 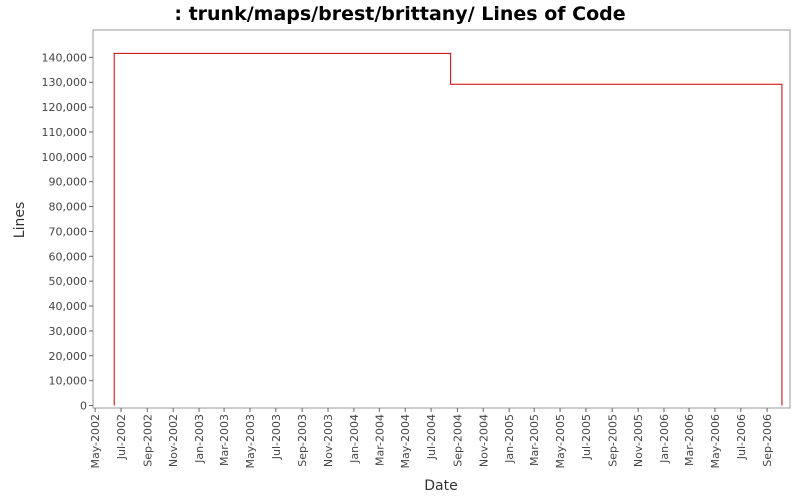 What do you see at coordinates (199, 439) in the screenshot?
I see `x-tick-label: Jan-2003` at bounding box center [199, 439].